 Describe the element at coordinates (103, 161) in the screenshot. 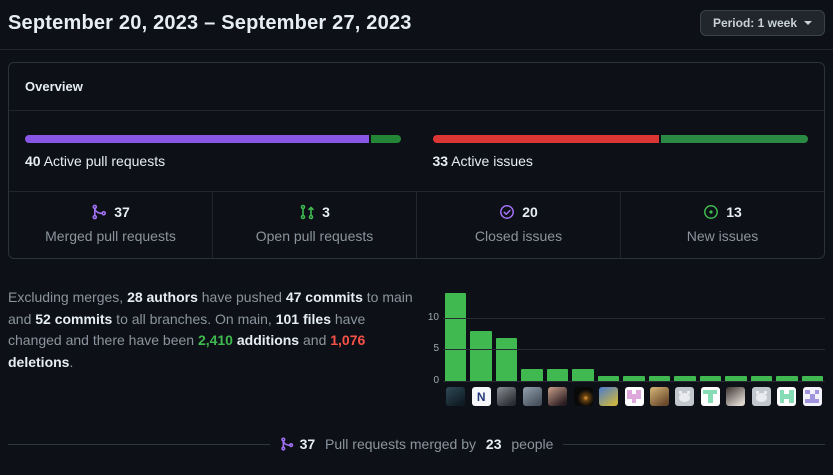

I see `active-pr-text: Active pull requests` at that location.